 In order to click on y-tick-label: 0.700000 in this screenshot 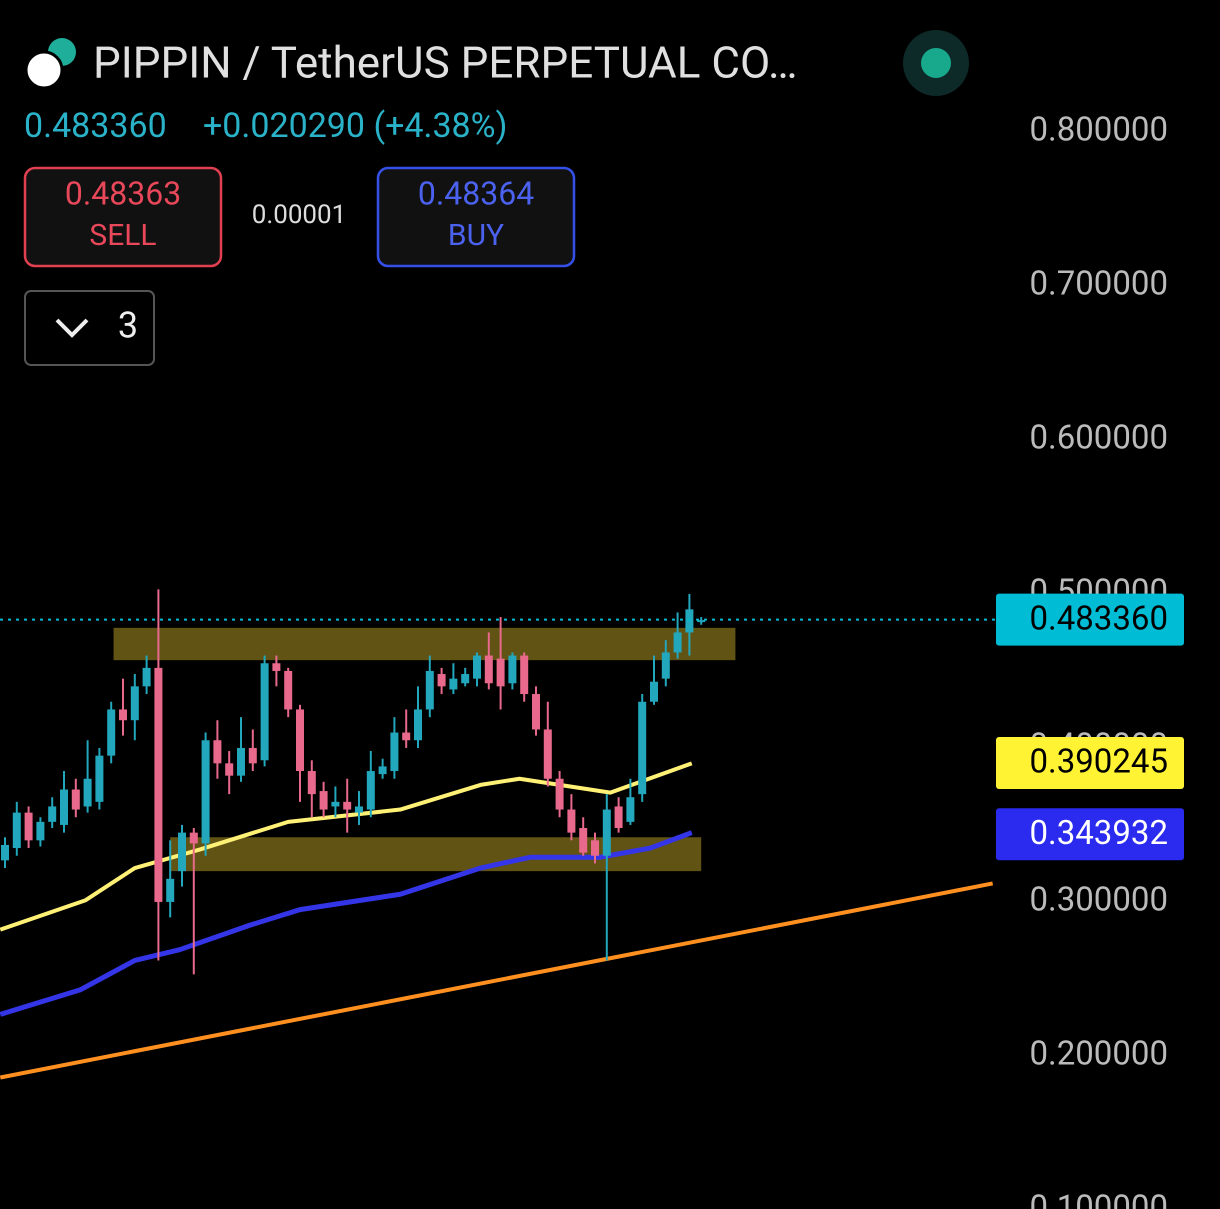, I will do `click(1098, 284)`.